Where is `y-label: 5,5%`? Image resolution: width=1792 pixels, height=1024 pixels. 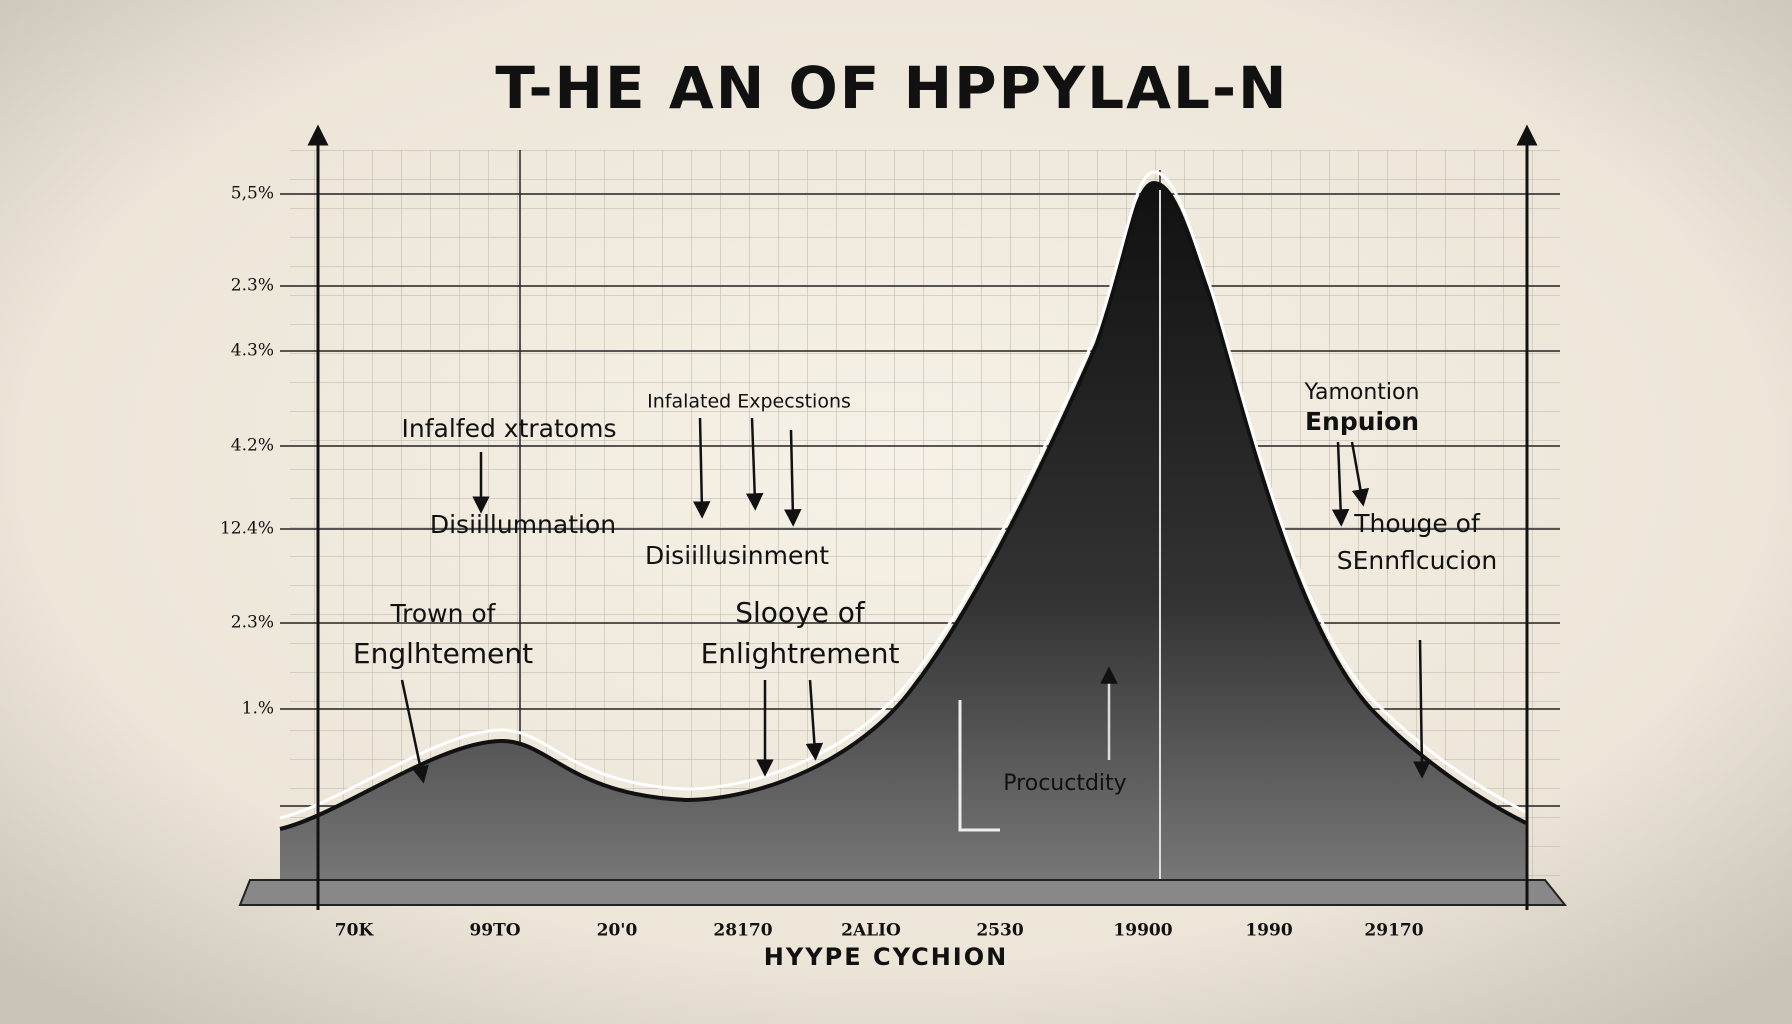
y-label: 5,5% is located at coordinates (252, 194).